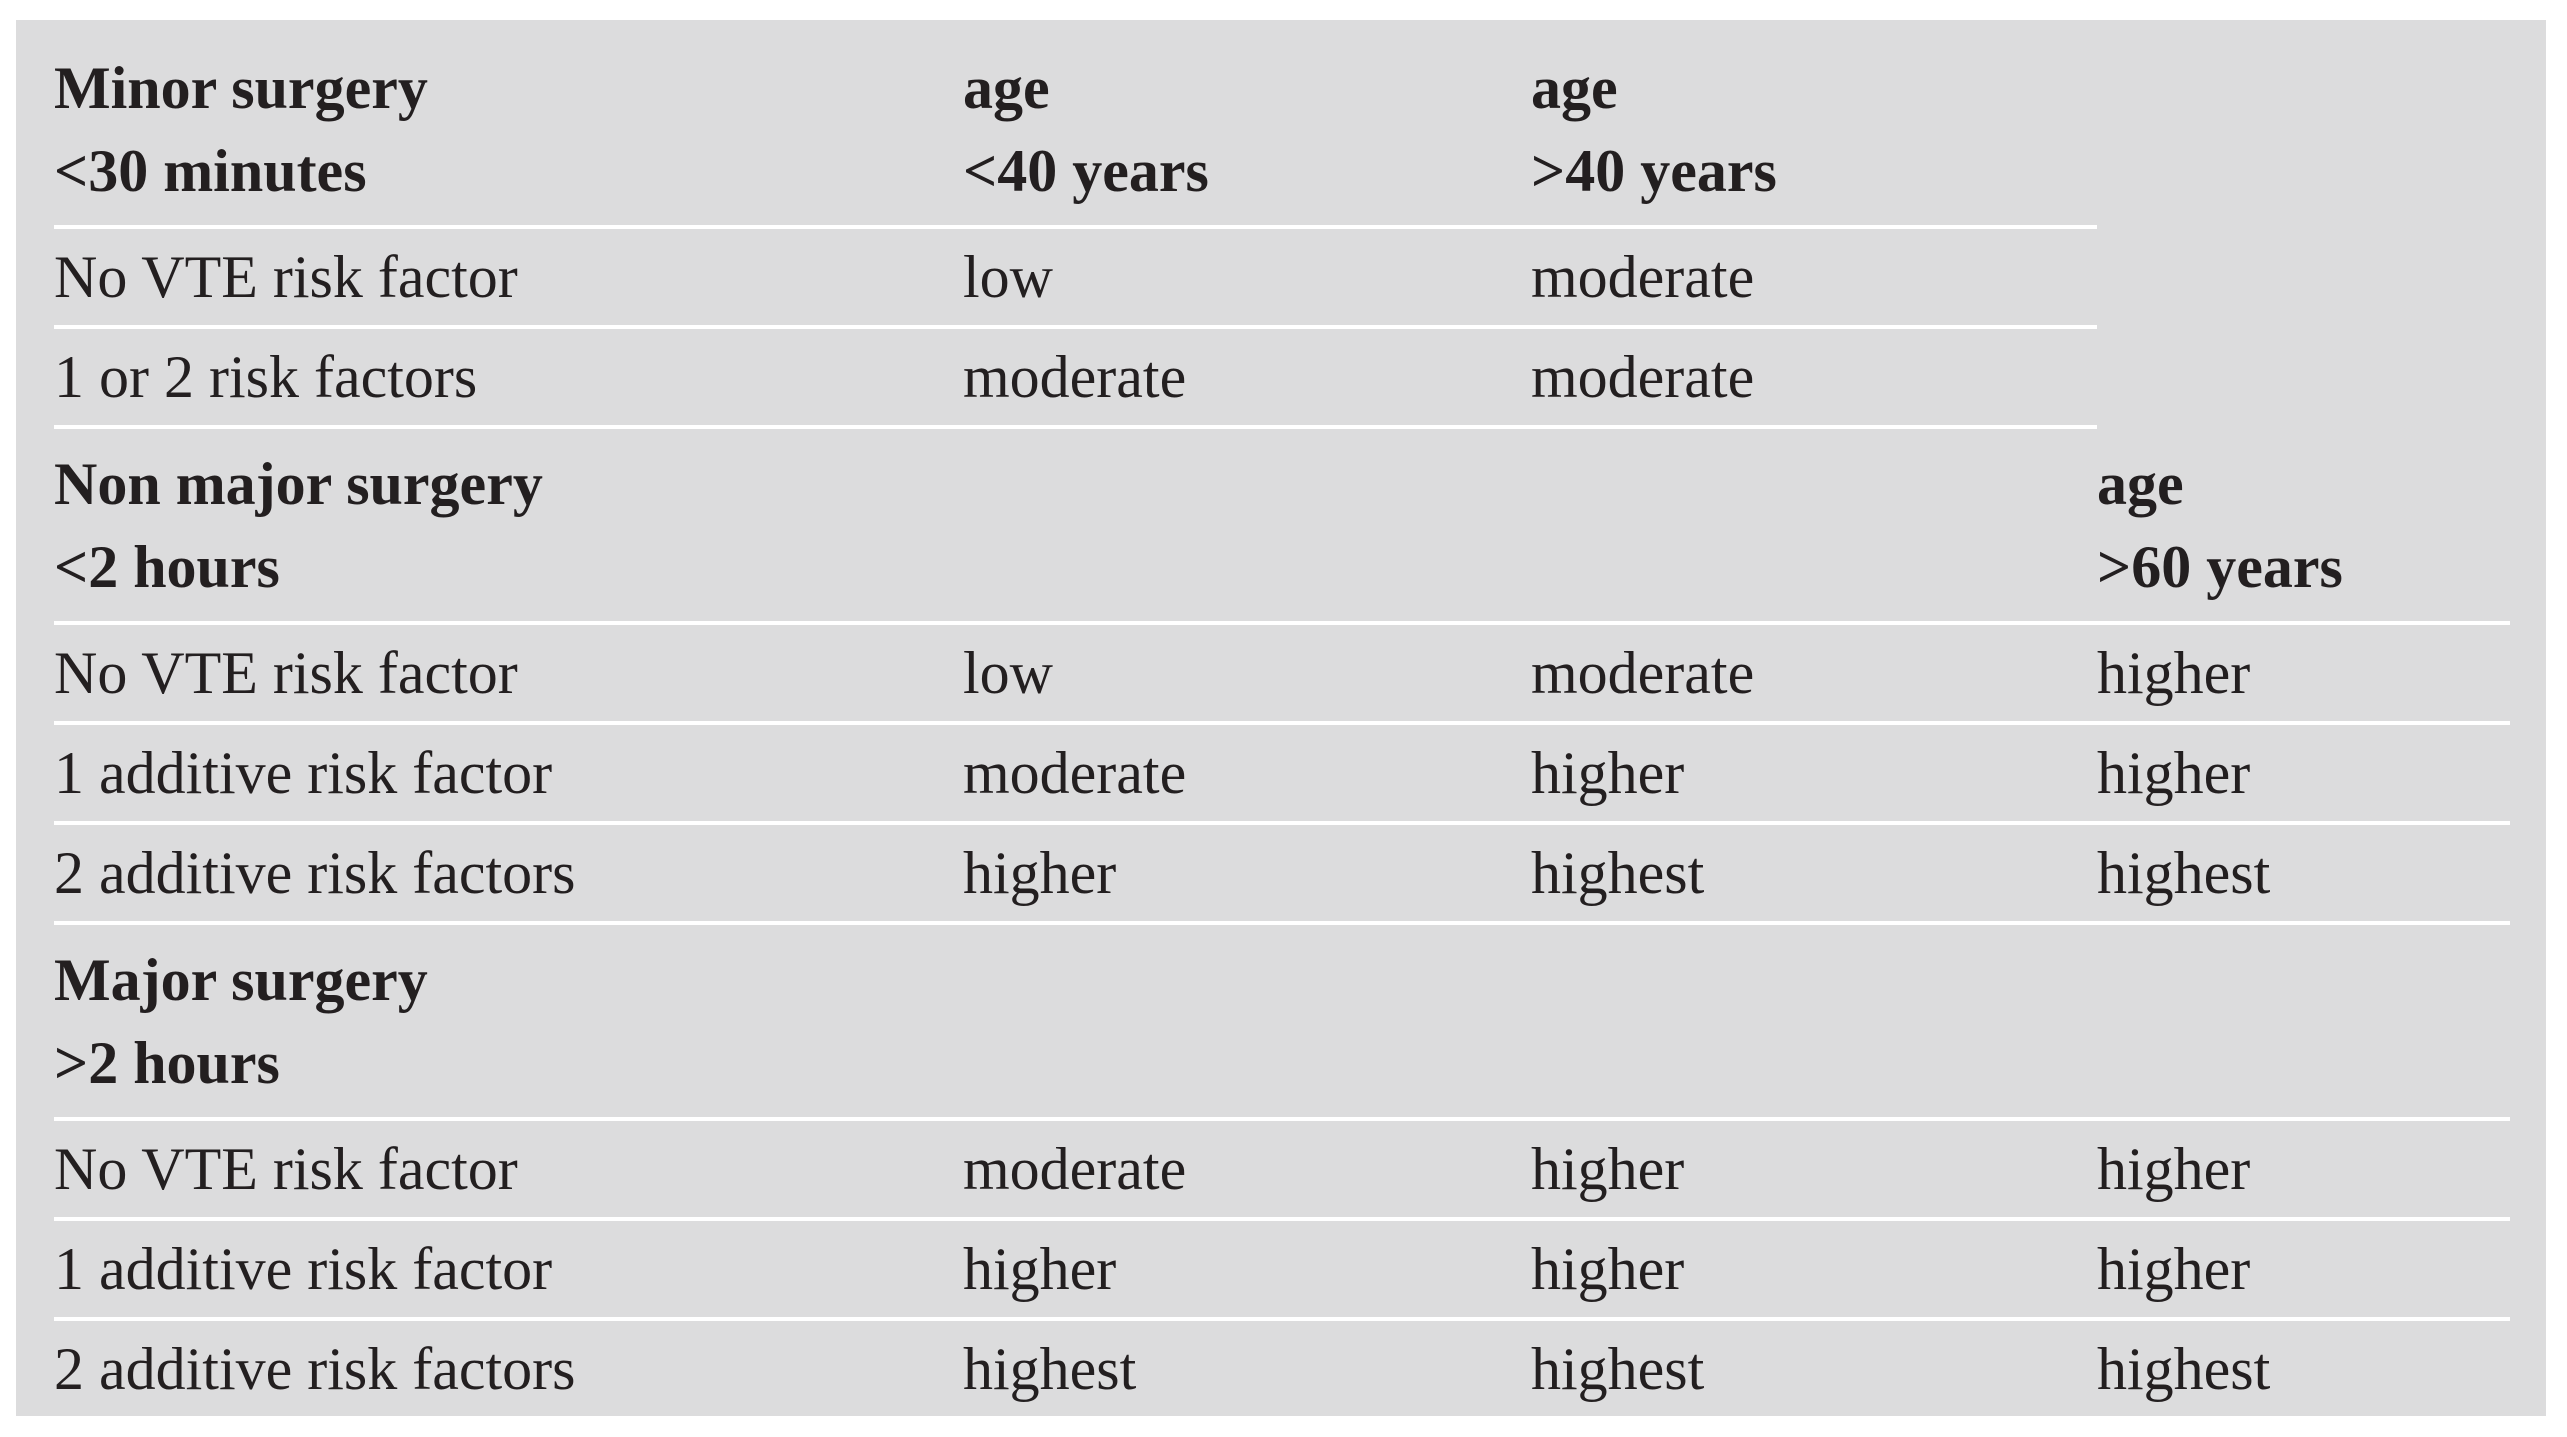 This screenshot has width=2567, height=1437. I want to click on header-cell: age <40 years, so click(1247, 131).